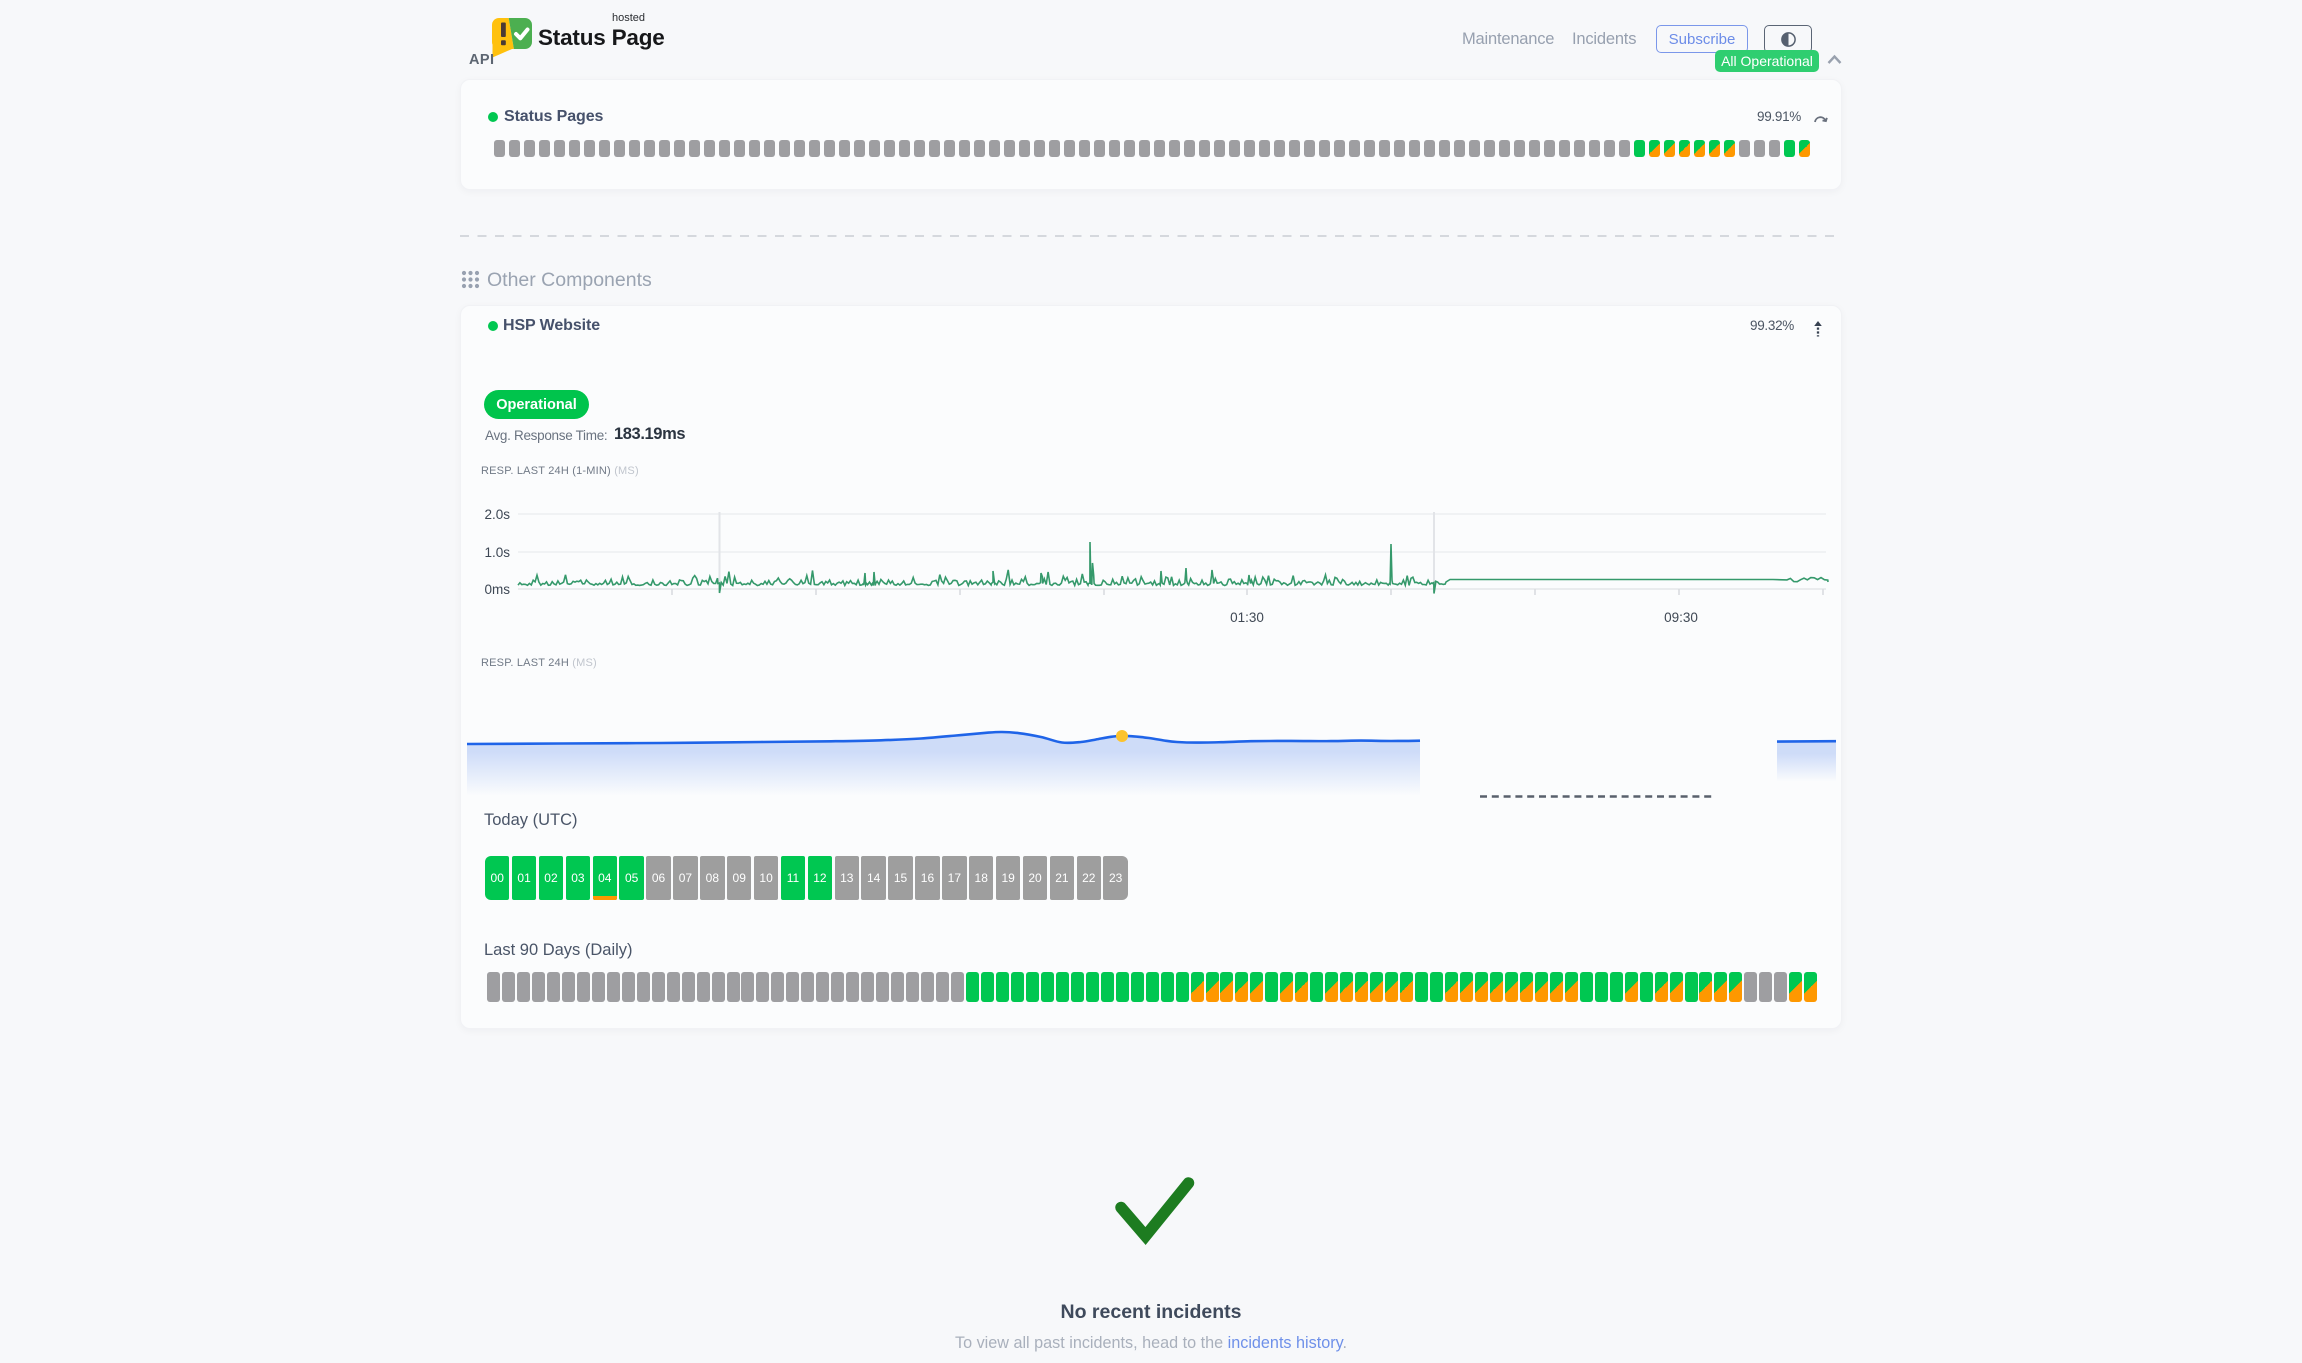 This screenshot has width=2302, height=1363. I want to click on svg-text: 0ms, so click(497, 589).